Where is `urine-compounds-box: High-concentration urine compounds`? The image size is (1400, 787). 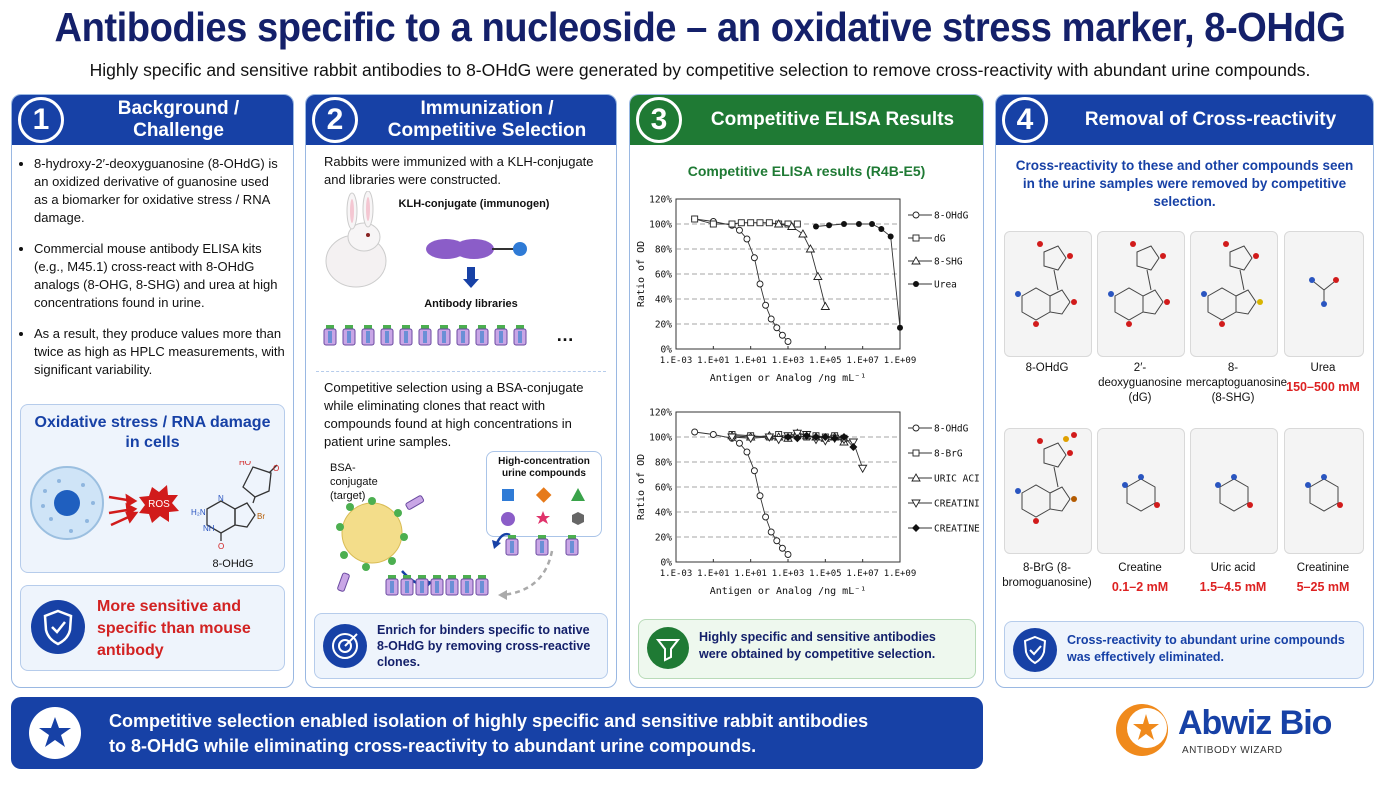 urine-compounds-box: High-concentration urine compounds is located at coordinates (544, 494).